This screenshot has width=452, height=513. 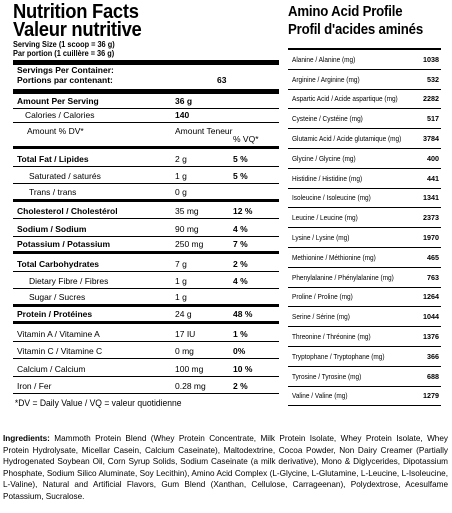 What do you see at coordinates (187, 228) in the screenshot?
I see `nutrient-amount: 90 mg` at bounding box center [187, 228].